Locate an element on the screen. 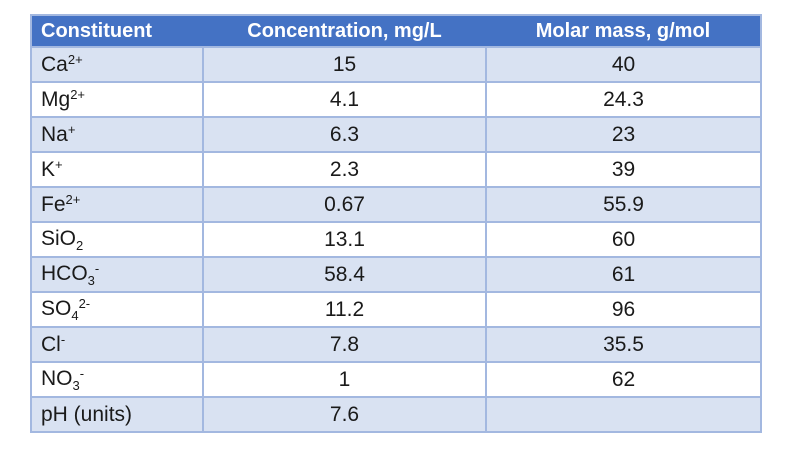 The image size is (802, 470). formula-part: 2- is located at coordinates (84, 303).